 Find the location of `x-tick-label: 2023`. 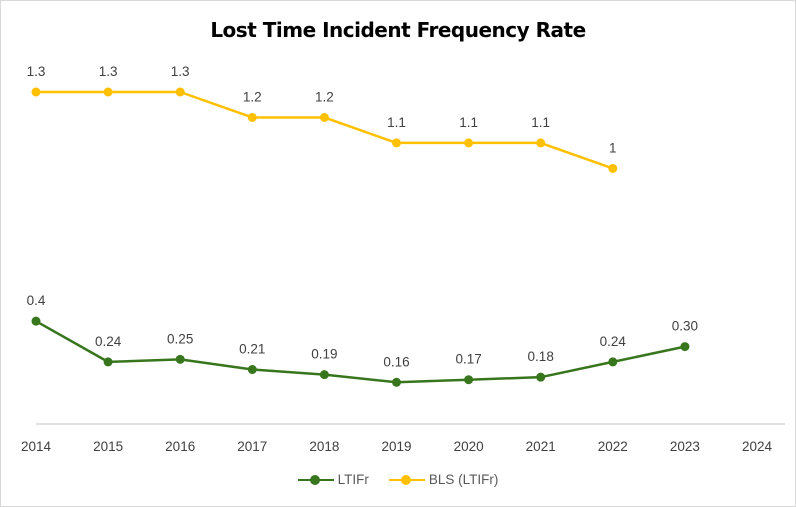

x-tick-label: 2023 is located at coordinates (685, 446).